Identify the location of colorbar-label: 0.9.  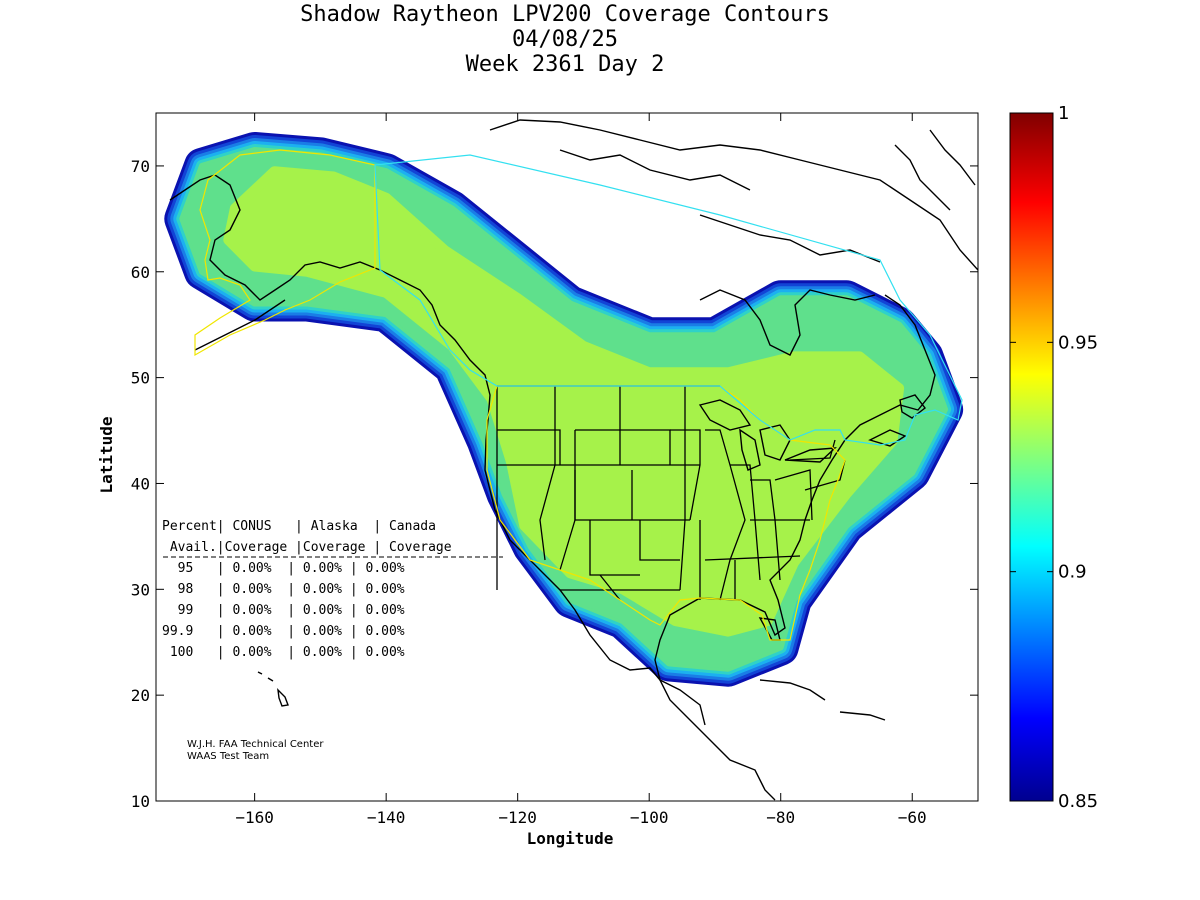
(1072, 572).